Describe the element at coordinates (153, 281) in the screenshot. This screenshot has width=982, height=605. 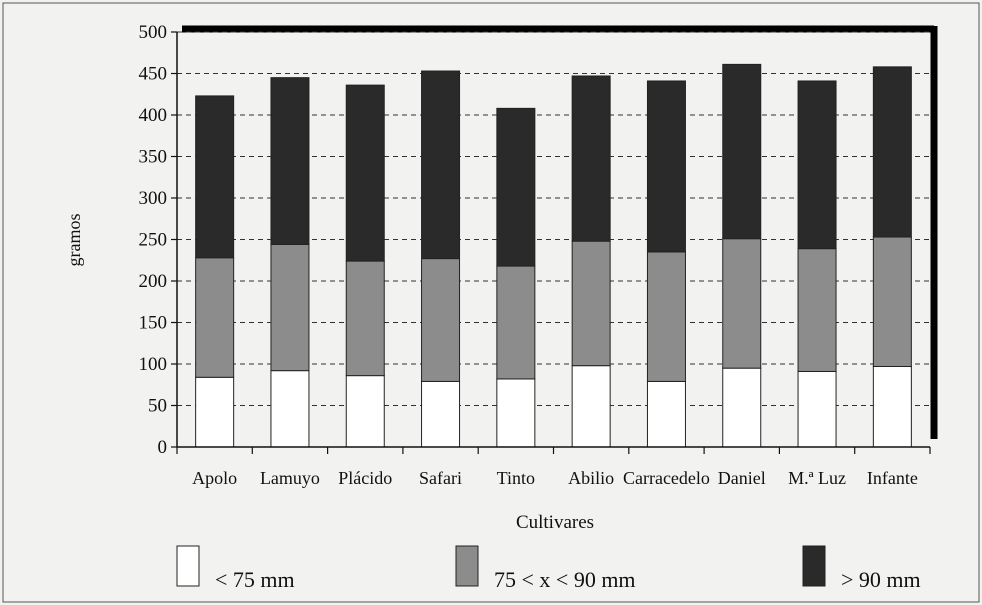
I see `y-tick-label: 200` at that location.